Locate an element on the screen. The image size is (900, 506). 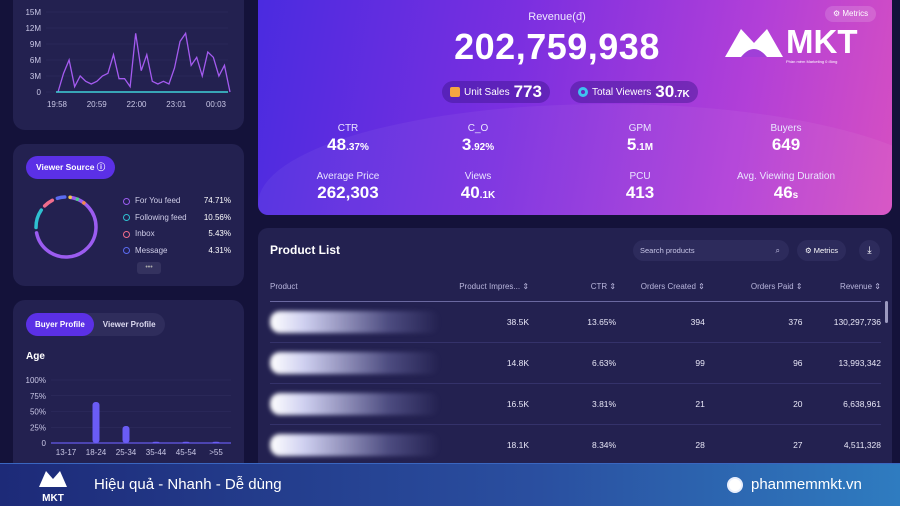
total-viewers-label: Total Viewers is located at coordinates (622, 92).